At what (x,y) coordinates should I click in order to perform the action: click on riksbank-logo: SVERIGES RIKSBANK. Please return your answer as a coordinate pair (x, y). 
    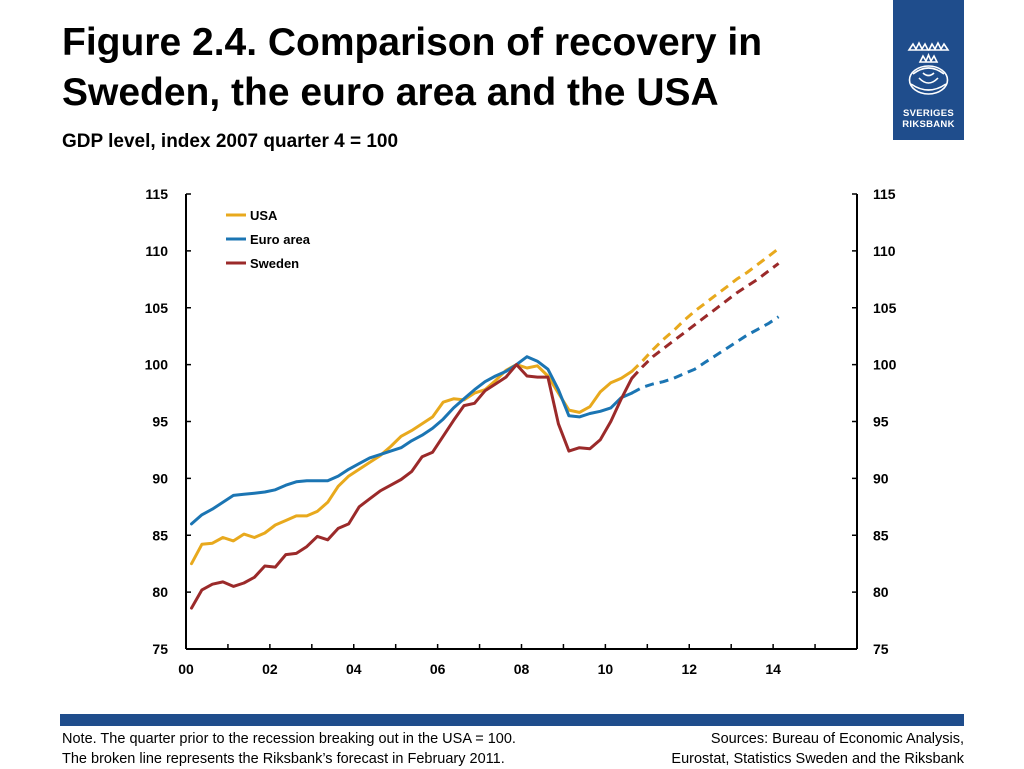
    Looking at the image, I should click on (928, 70).